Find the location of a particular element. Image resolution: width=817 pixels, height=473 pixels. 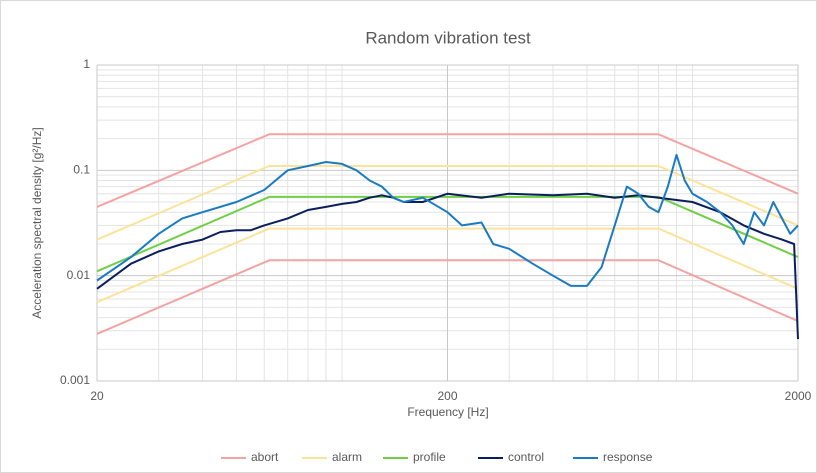

y-tick-label: 1 is located at coordinates (86, 64).